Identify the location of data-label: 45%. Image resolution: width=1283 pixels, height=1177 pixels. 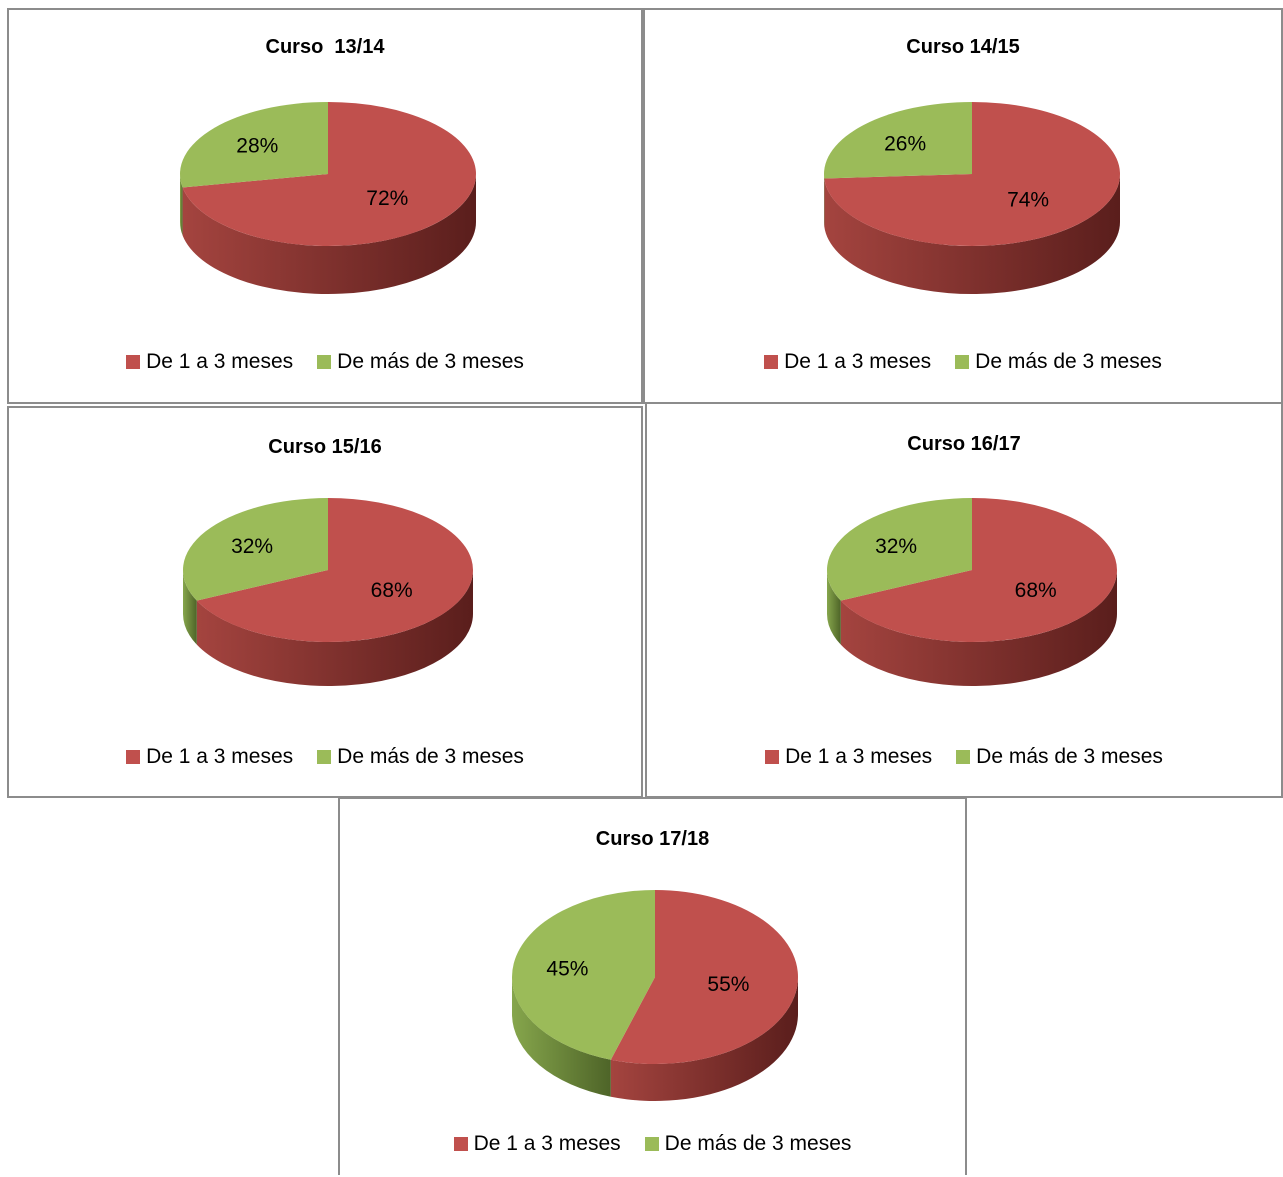
(567, 969).